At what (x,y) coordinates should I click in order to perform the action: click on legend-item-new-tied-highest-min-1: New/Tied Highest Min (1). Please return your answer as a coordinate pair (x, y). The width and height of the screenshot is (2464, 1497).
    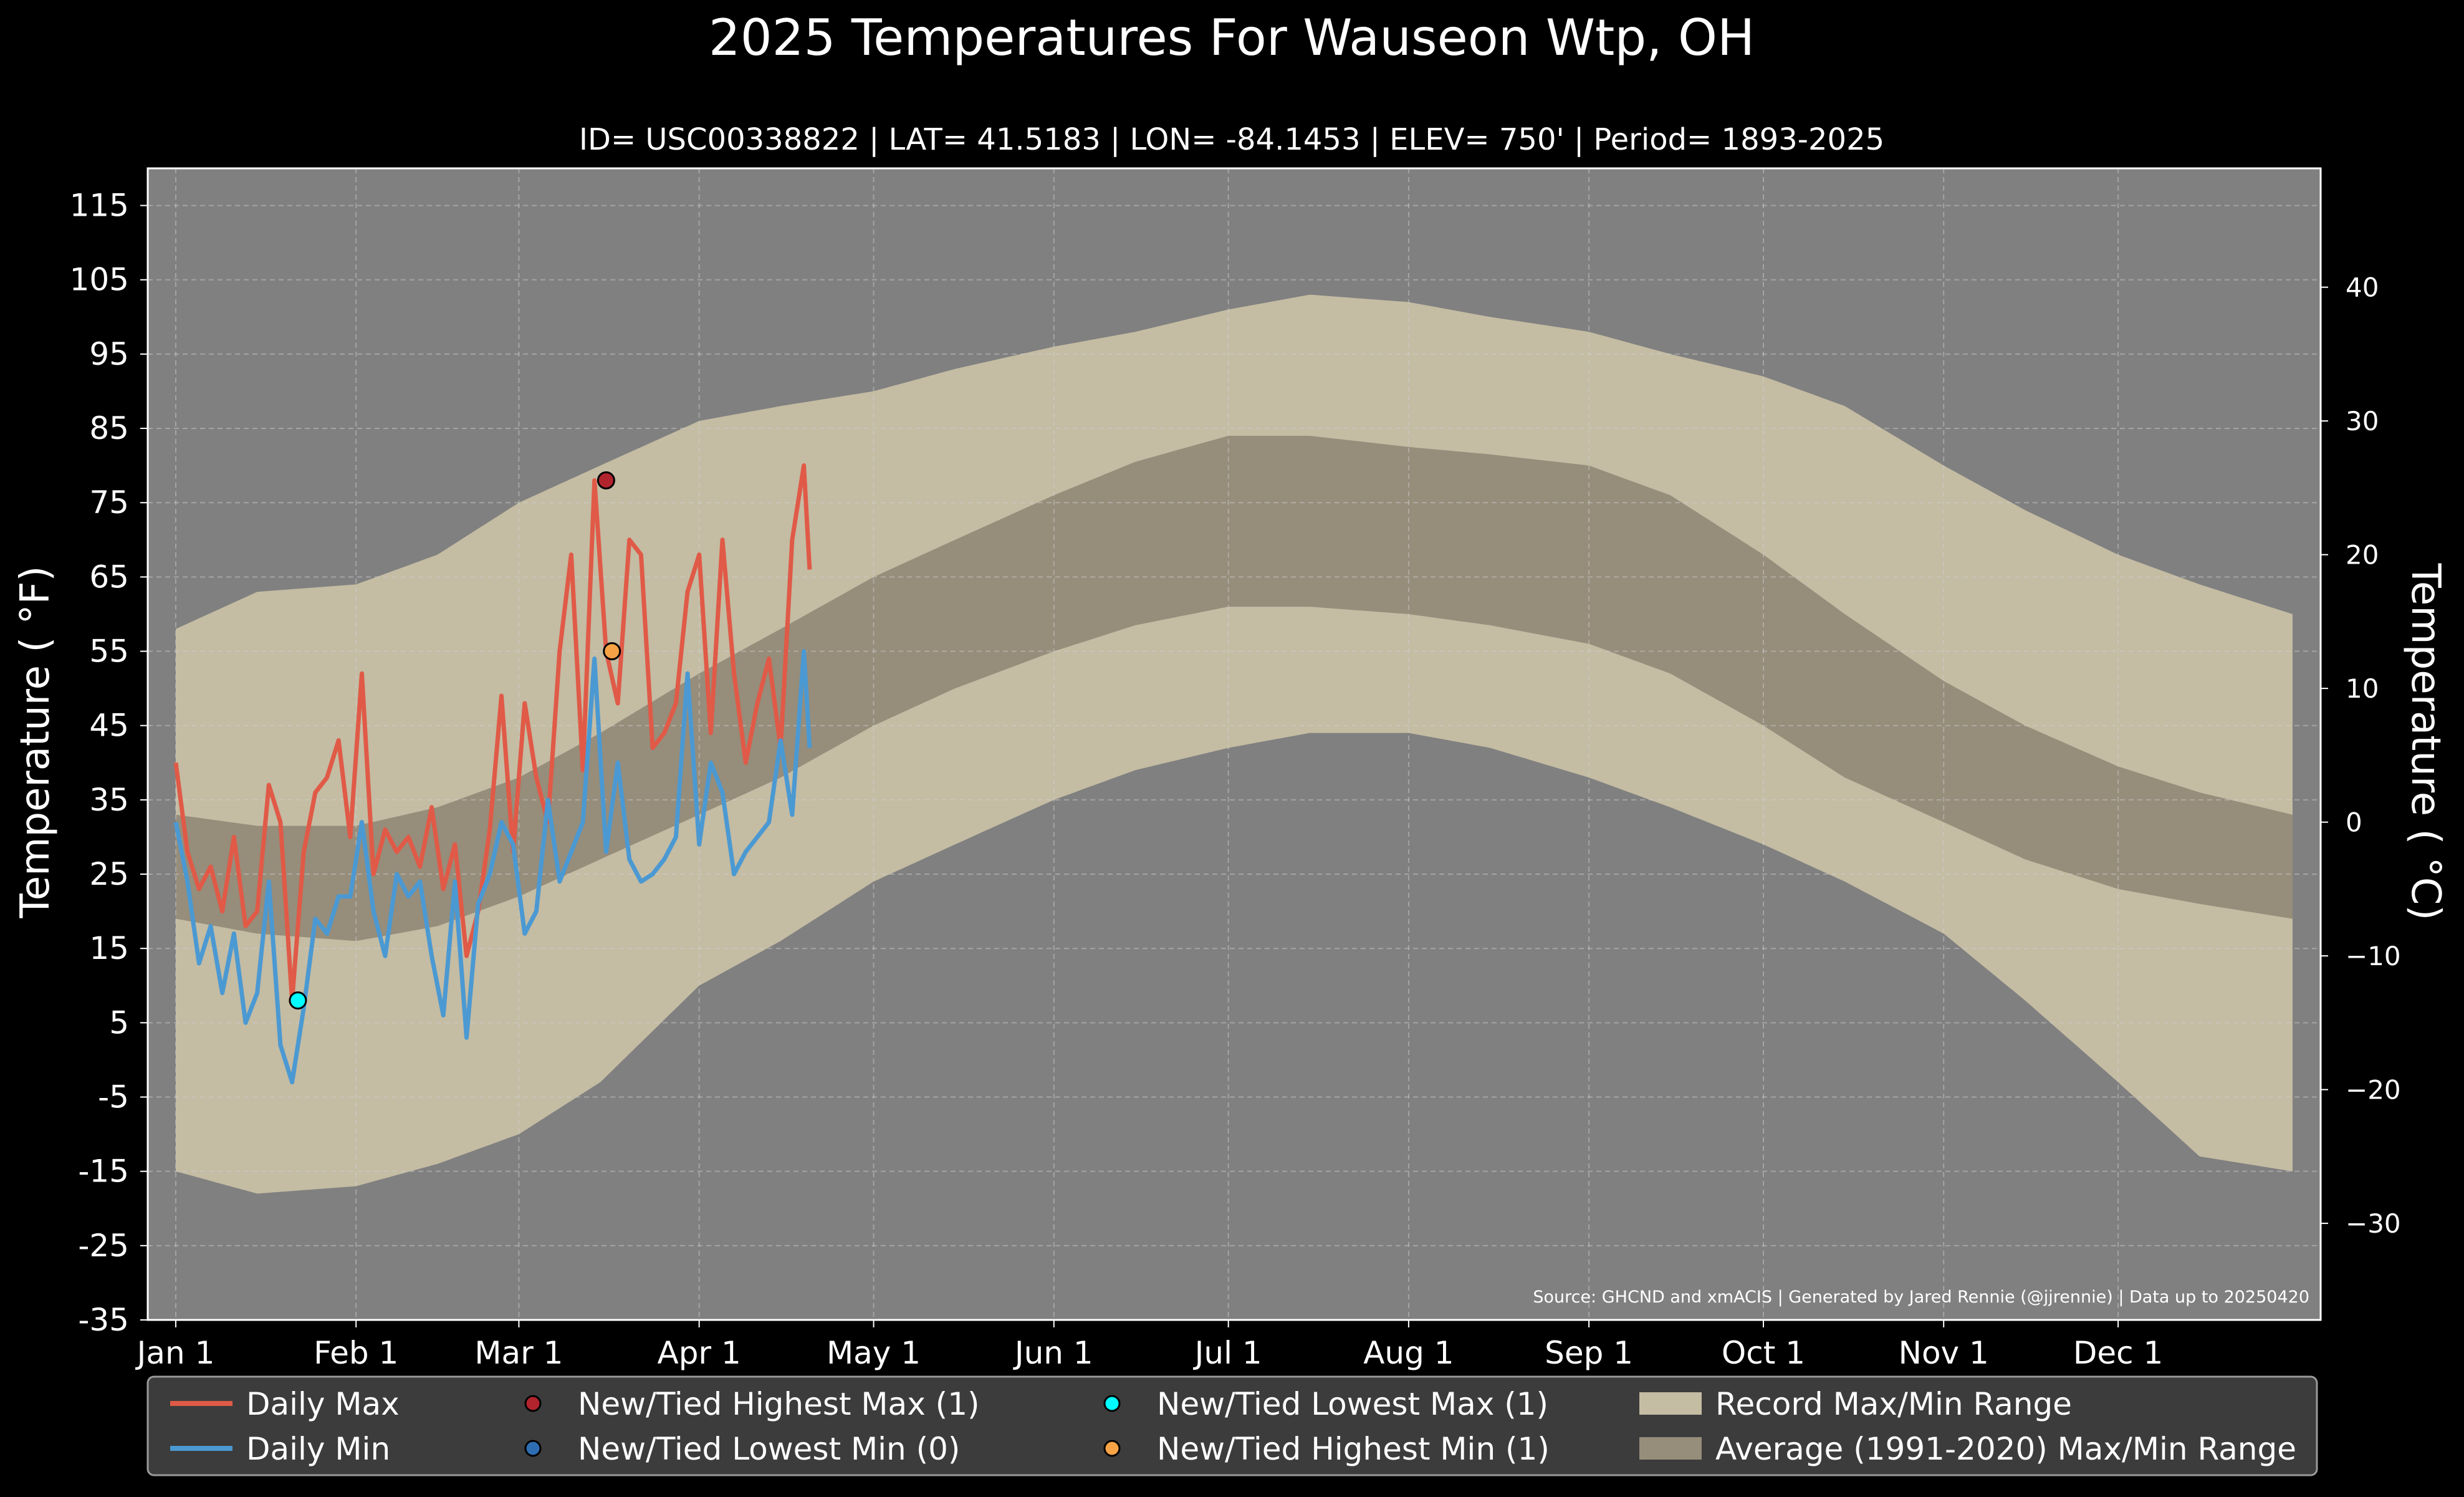
    Looking at the image, I should click on (1326, 1449).